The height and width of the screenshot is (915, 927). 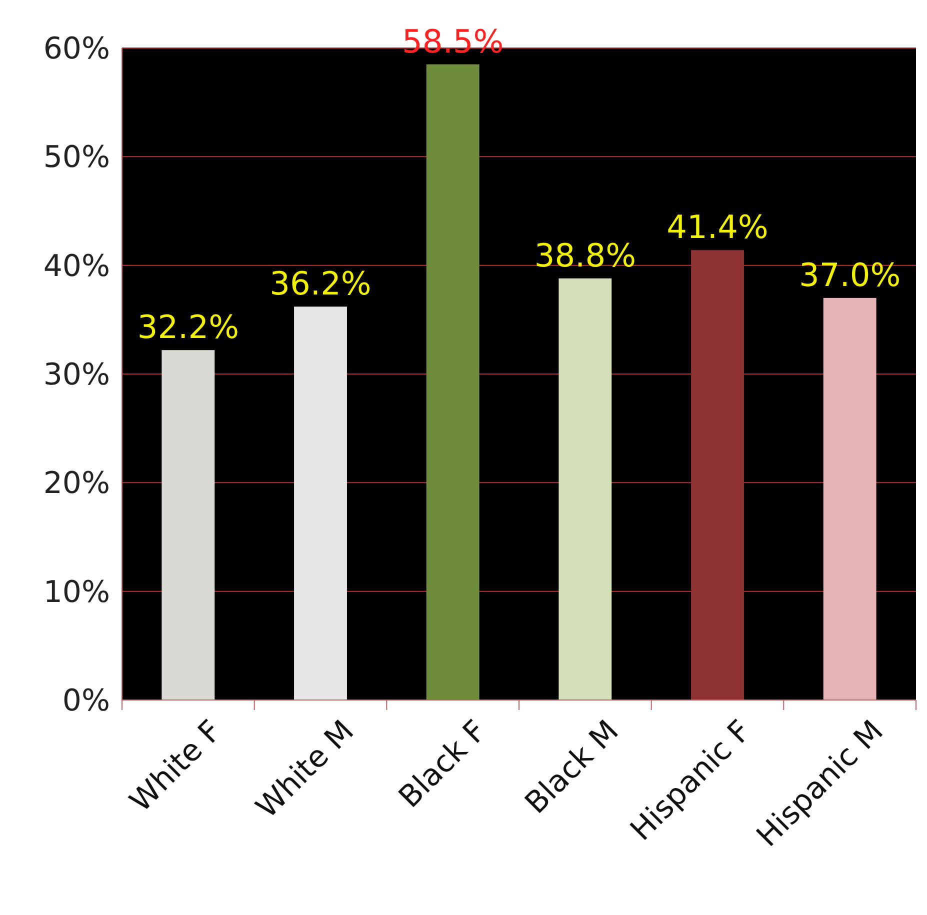 I want to click on y-tick-label: 10%, so click(x=76, y=592).